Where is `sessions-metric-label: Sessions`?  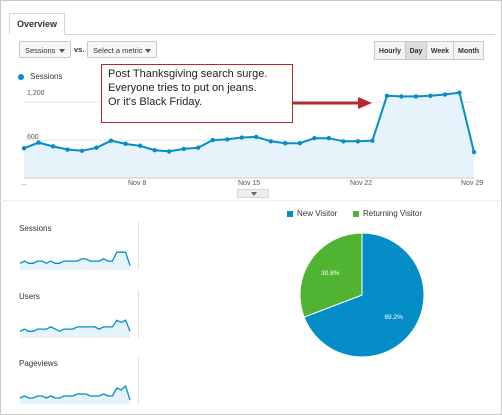 sessions-metric-label: Sessions is located at coordinates (35, 228).